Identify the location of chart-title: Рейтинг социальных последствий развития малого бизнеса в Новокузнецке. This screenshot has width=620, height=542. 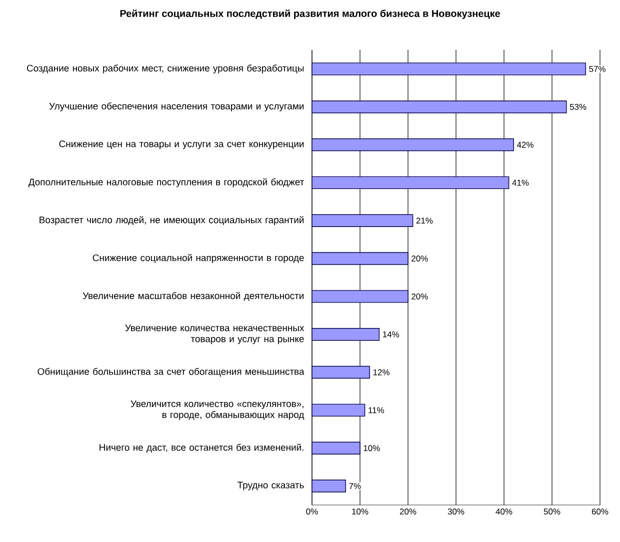
(310, 14).